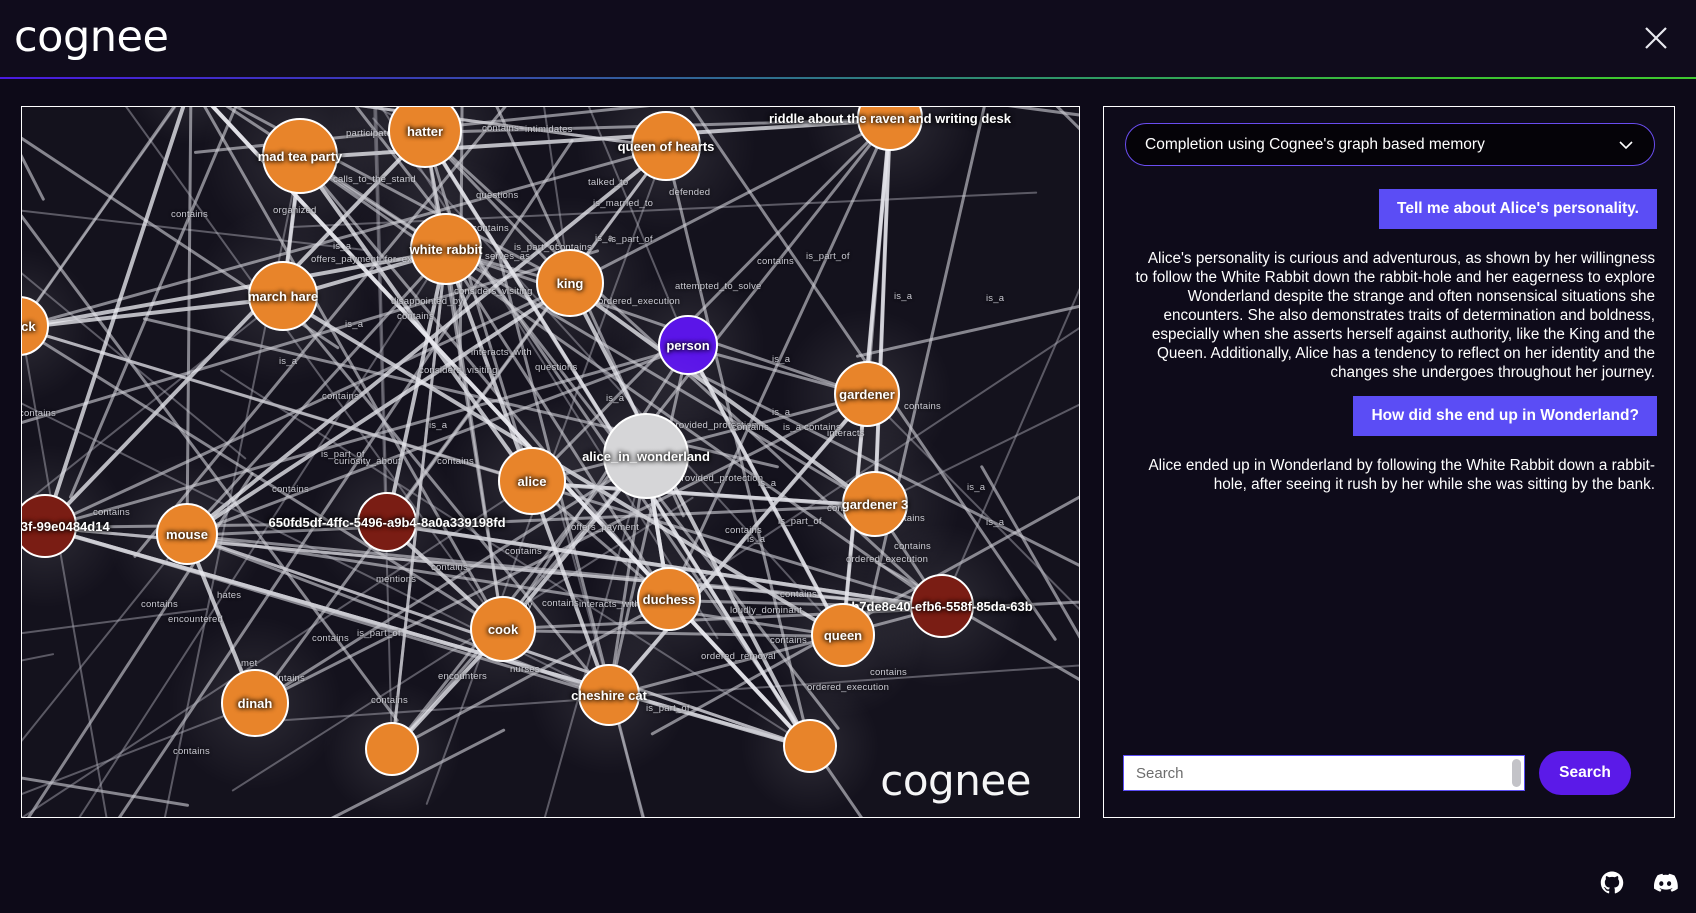 Image resolution: width=1696 pixels, height=913 pixels. What do you see at coordinates (66, 526) in the screenshot?
I see `graph-node: ac3-aa3f-99e0484d14` at bounding box center [66, 526].